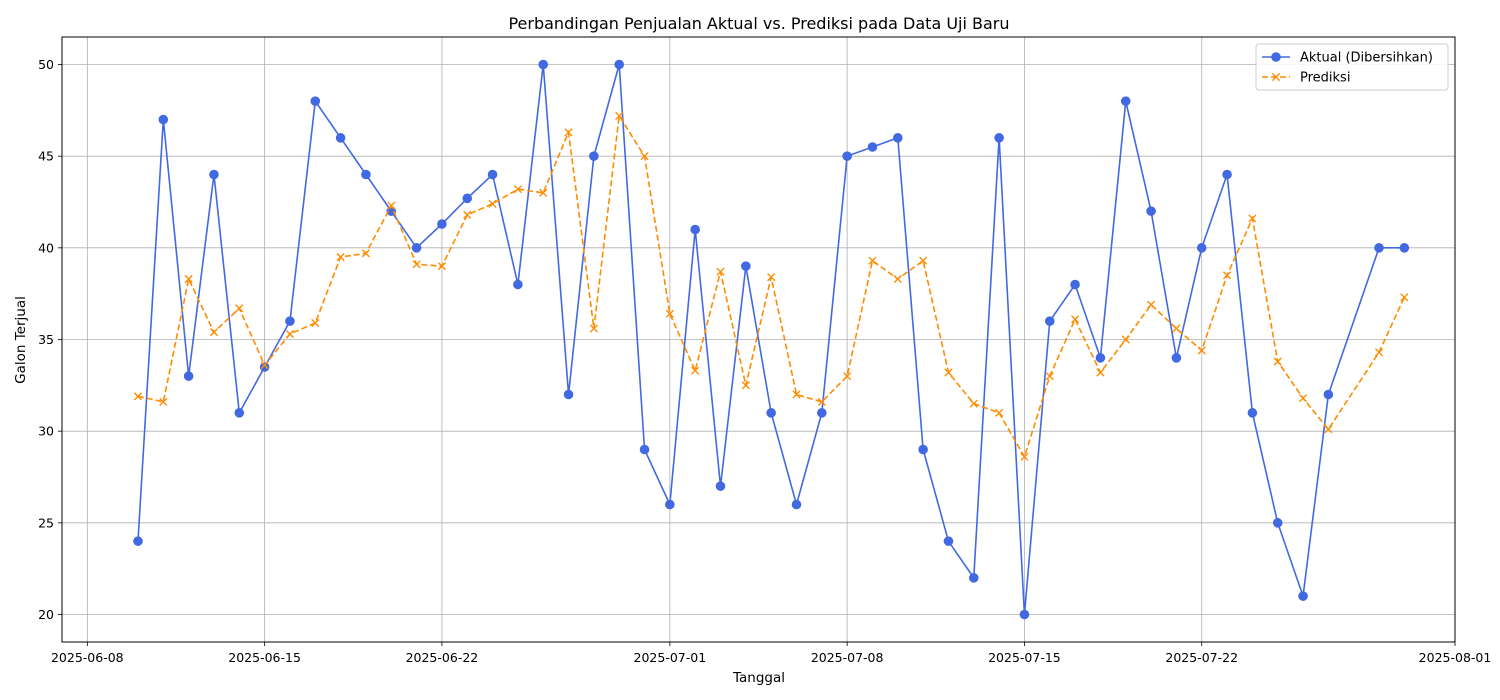 The width and height of the screenshot is (1500, 700). I want to click on legend-marker, so click(1276, 77).